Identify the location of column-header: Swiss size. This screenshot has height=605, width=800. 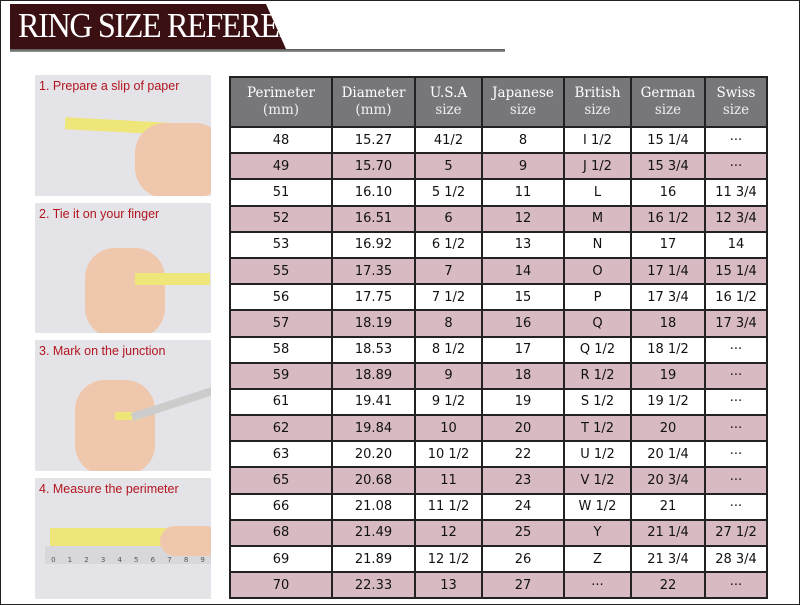
(736, 102).